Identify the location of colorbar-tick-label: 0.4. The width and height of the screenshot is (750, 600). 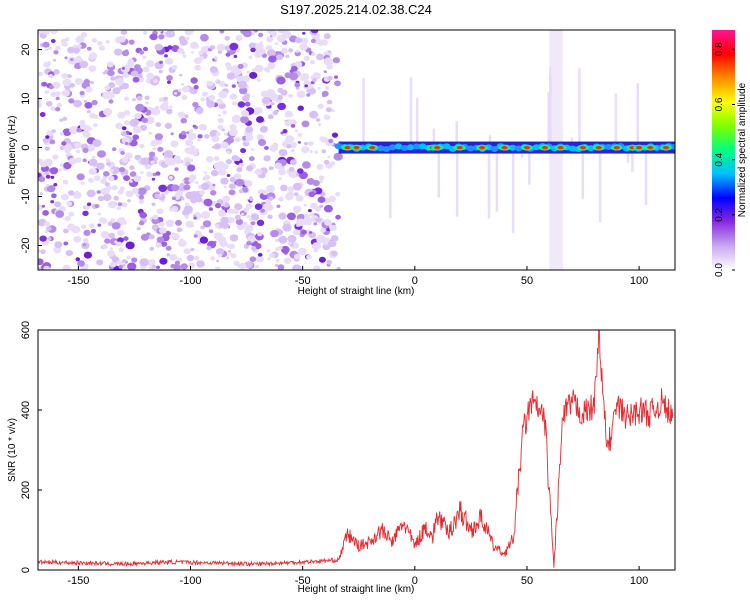
(719, 159).